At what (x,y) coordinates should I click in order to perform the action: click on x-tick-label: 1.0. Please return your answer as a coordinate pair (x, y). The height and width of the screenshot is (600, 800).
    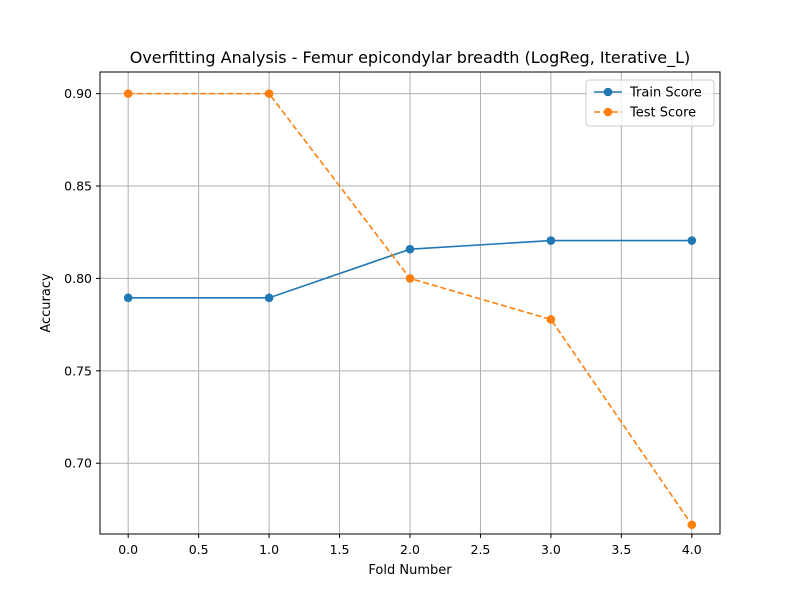
    Looking at the image, I should click on (269, 549).